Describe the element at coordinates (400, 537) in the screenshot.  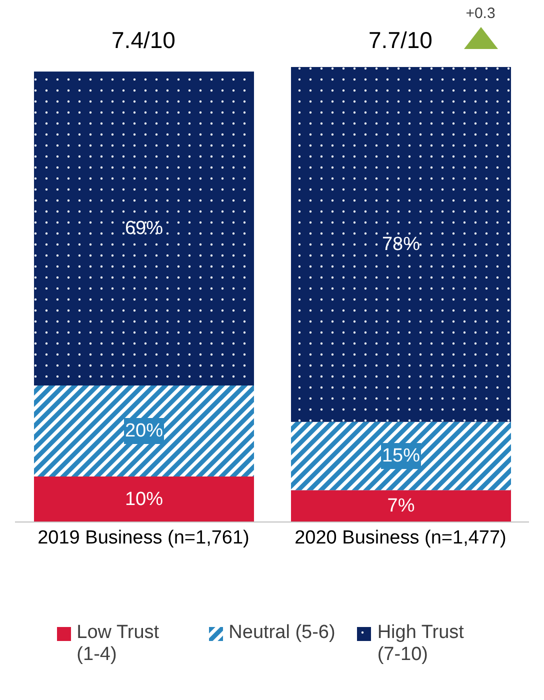
I see `x-tick-label: 2020 Business (n=1,477)` at that location.